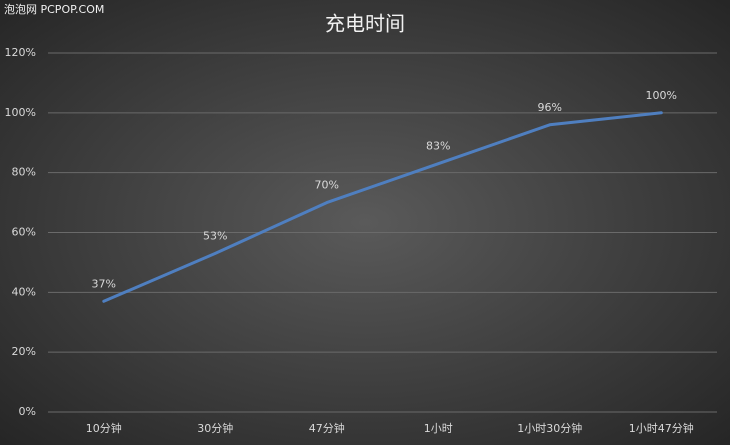 The image size is (730, 445). What do you see at coordinates (24, 172) in the screenshot?
I see `y-tick-label: 80%` at bounding box center [24, 172].